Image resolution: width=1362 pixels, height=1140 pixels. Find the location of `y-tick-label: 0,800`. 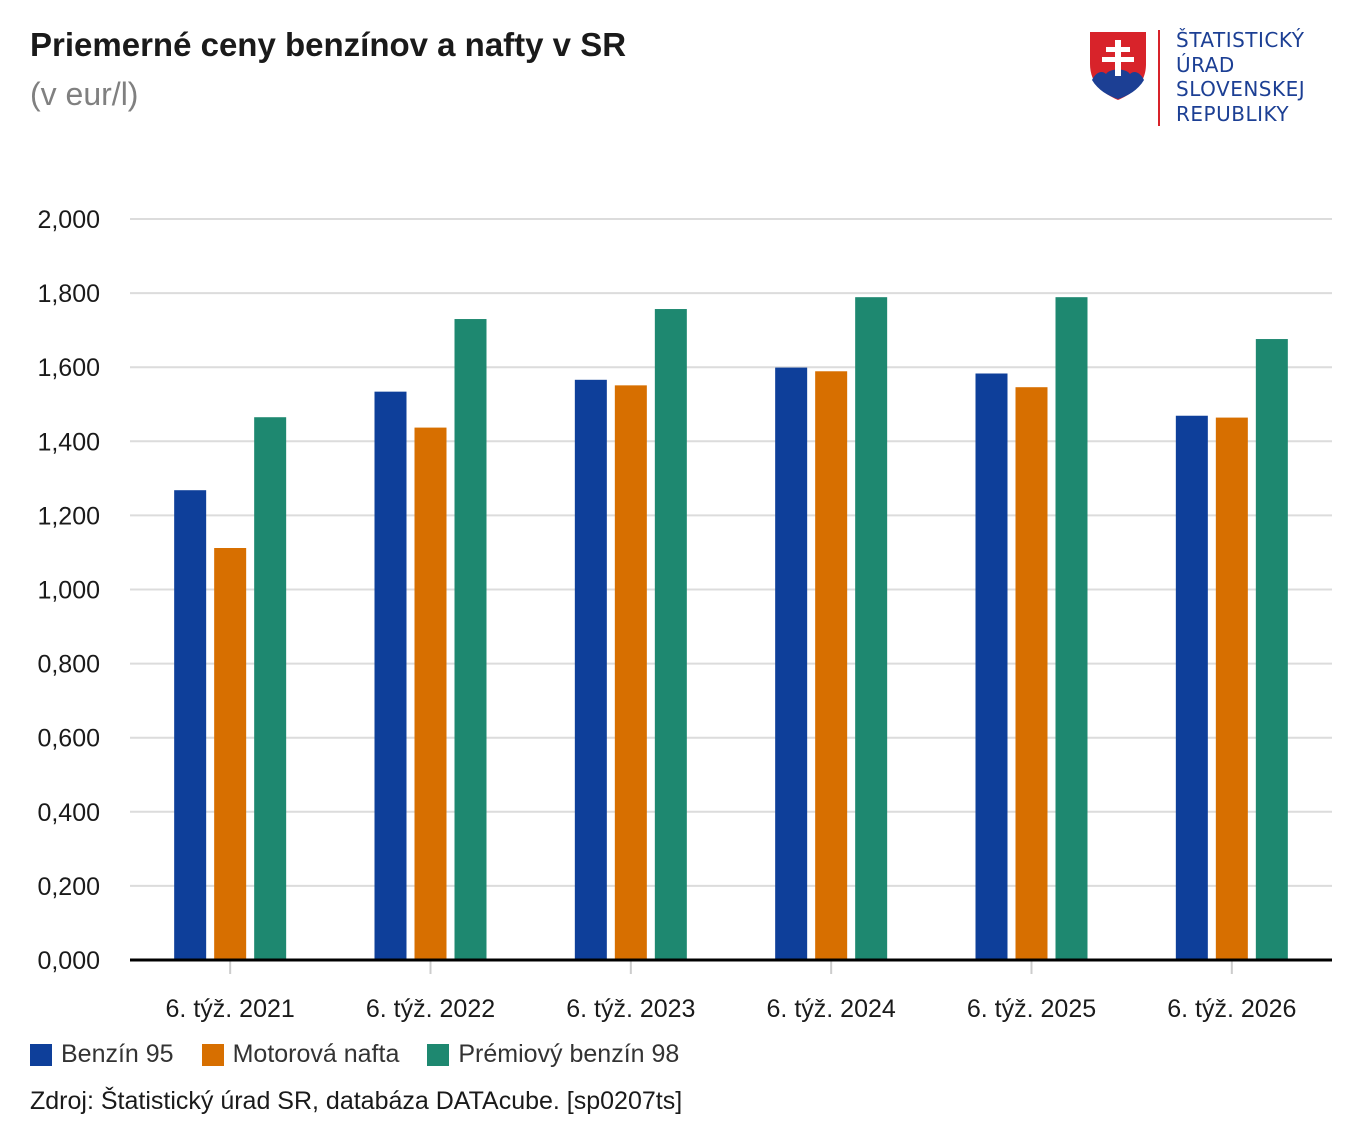

y-tick-label: 0,800 is located at coordinates (68, 665).